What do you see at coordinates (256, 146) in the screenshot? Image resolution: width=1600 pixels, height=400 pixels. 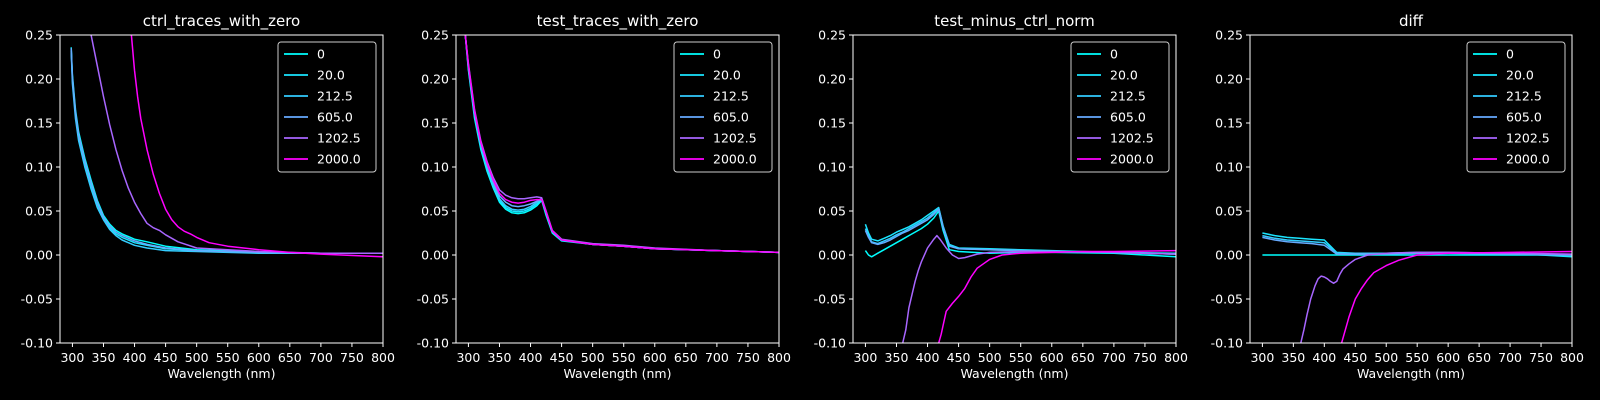 I see `series-line-2000.0` at bounding box center [256, 146].